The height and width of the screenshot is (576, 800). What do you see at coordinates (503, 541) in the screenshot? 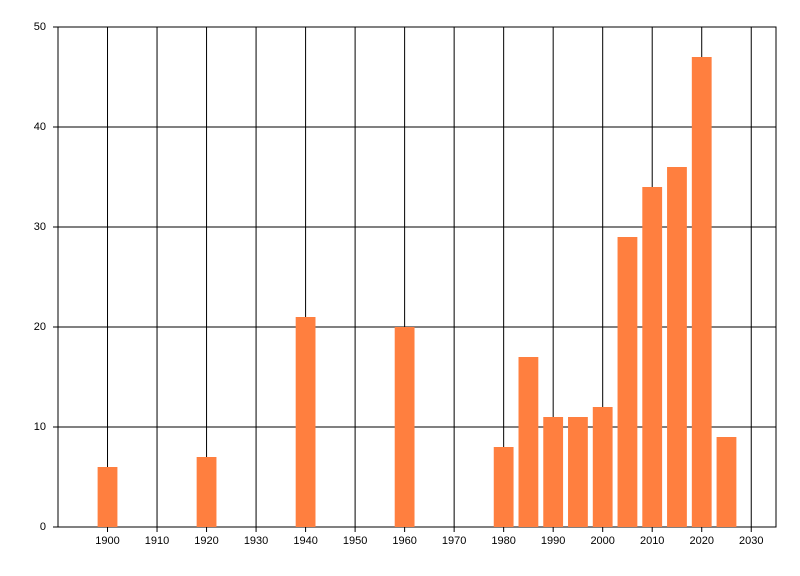
I see `x-tick-label: 1980` at bounding box center [503, 541].